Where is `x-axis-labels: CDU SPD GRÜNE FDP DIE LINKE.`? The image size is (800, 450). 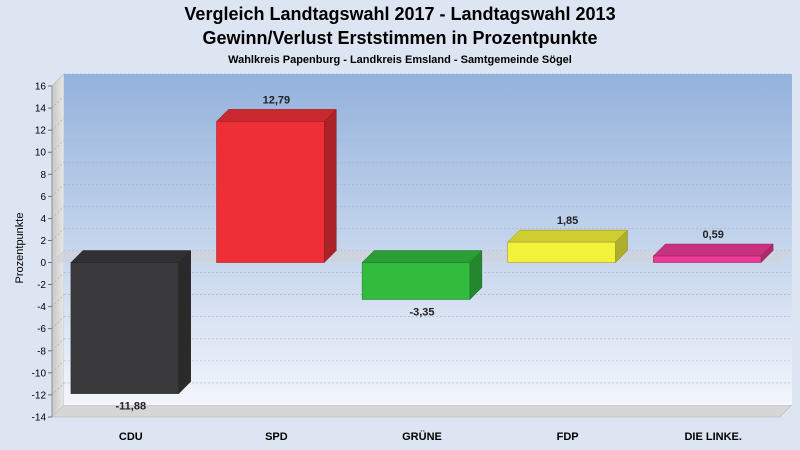
x-axis-labels: CDU SPD GRÜNE FDP DIE LINKE. is located at coordinates (430, 436).